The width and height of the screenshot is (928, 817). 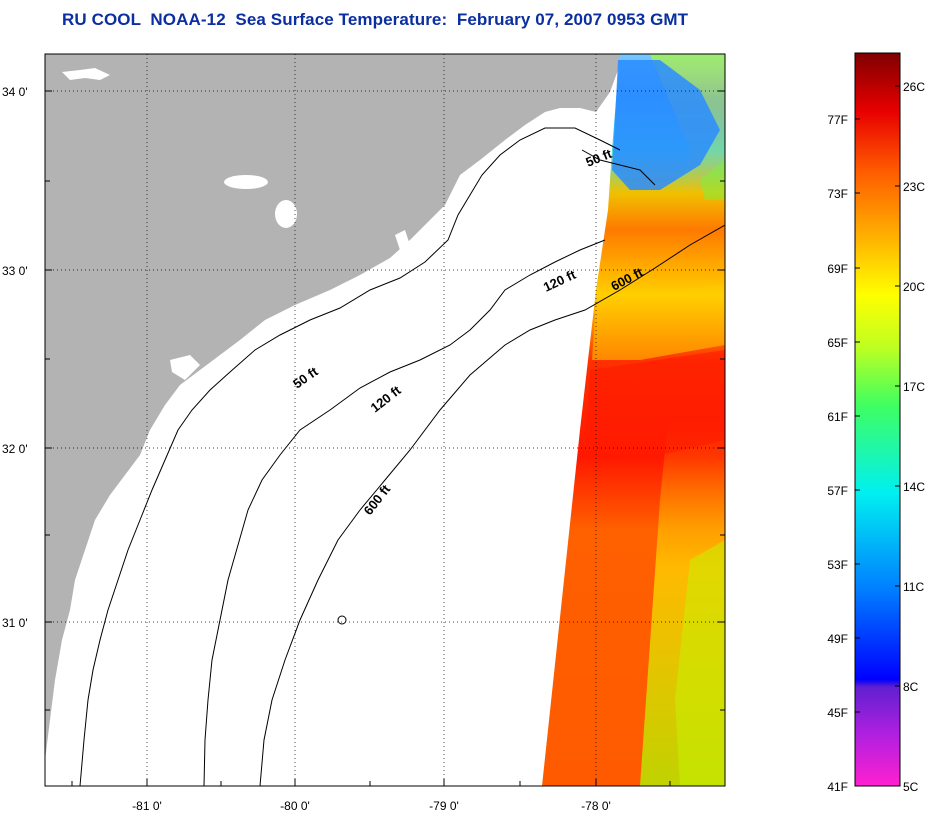 I want to click on lon-label-79: -79 0', so click(x=444, y=806).